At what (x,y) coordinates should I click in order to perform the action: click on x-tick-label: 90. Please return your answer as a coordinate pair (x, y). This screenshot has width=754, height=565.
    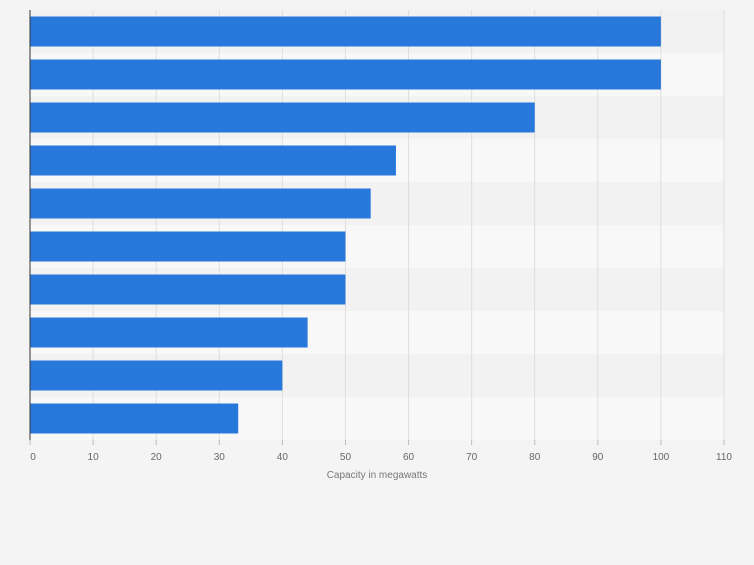
    Looking at the image, I should click on (598, 457).